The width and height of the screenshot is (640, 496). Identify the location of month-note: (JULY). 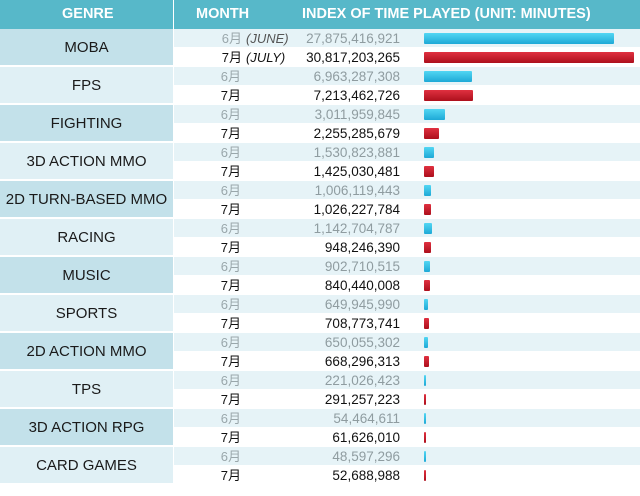
(266, 57).